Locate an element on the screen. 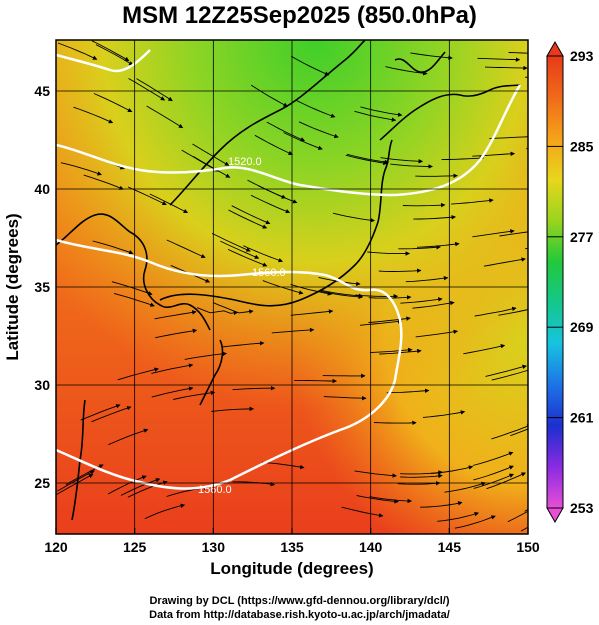 Image resolution: width=599 pixels, height=625 pixels. x-tick-labels: 120 125 130 135 140 145 150 is located at coordinates (292, 547).